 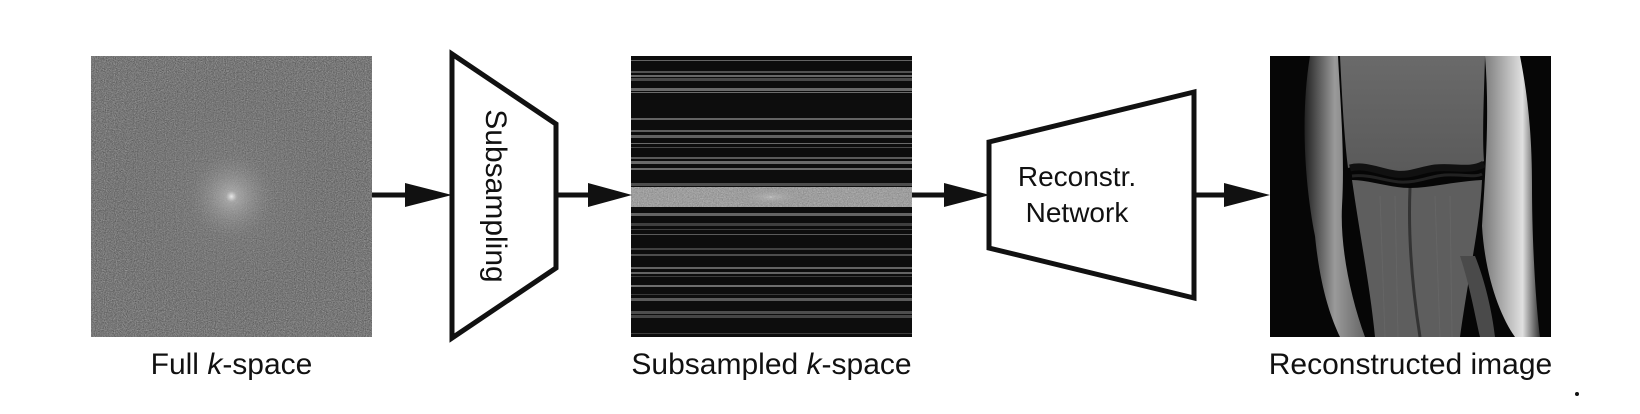 I want to click on network-label-line2: Network, so click(x=1078, y=212).